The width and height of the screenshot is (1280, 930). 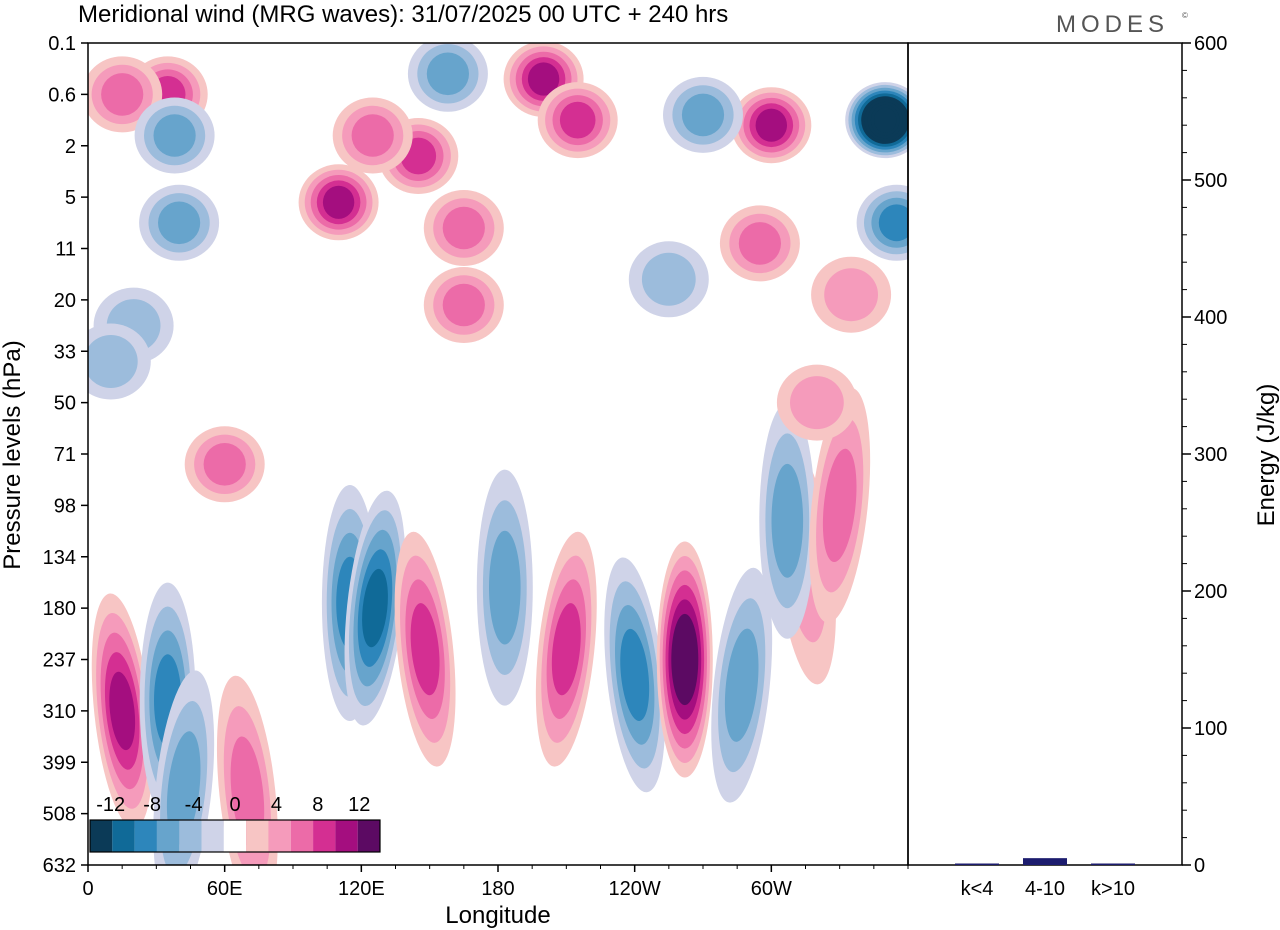 I want to click on energy-bars: k<4 4-10 k>10, so click(x=1045, y=879).